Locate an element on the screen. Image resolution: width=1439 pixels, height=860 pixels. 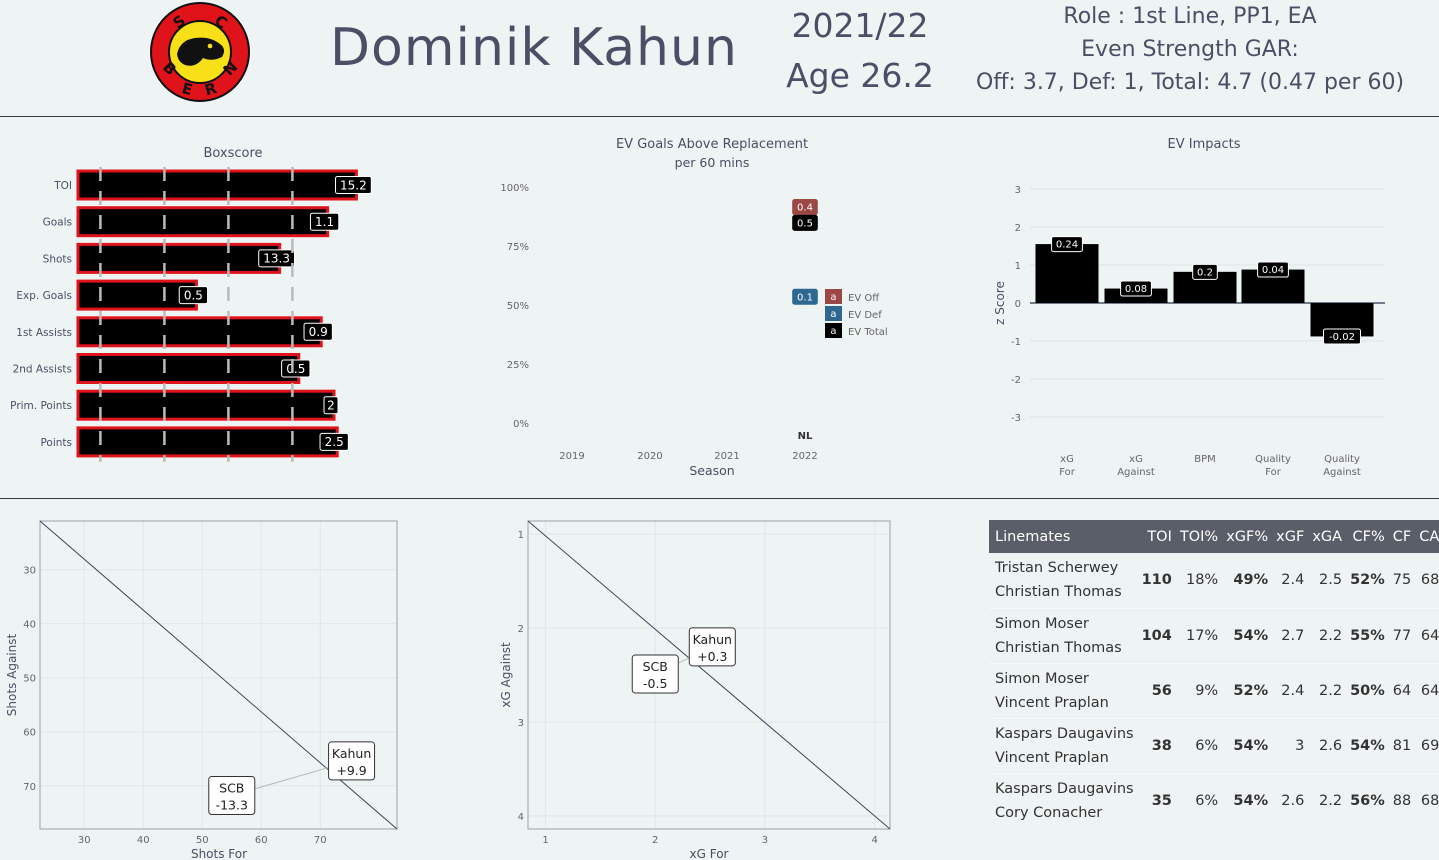
boxscore-value: 13.3 is located at coordinates (276, 259).